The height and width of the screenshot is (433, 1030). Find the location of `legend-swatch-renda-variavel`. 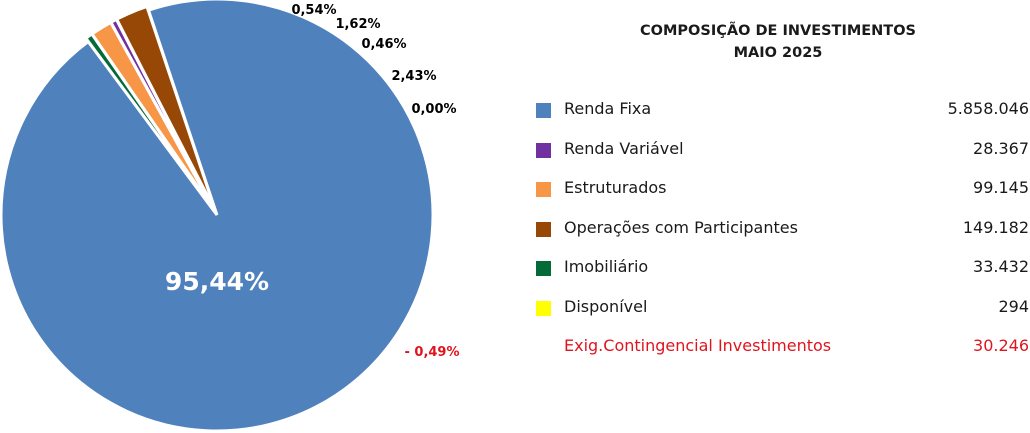

legend-swatch-renda-variavel is located at coordinates (543, 150).